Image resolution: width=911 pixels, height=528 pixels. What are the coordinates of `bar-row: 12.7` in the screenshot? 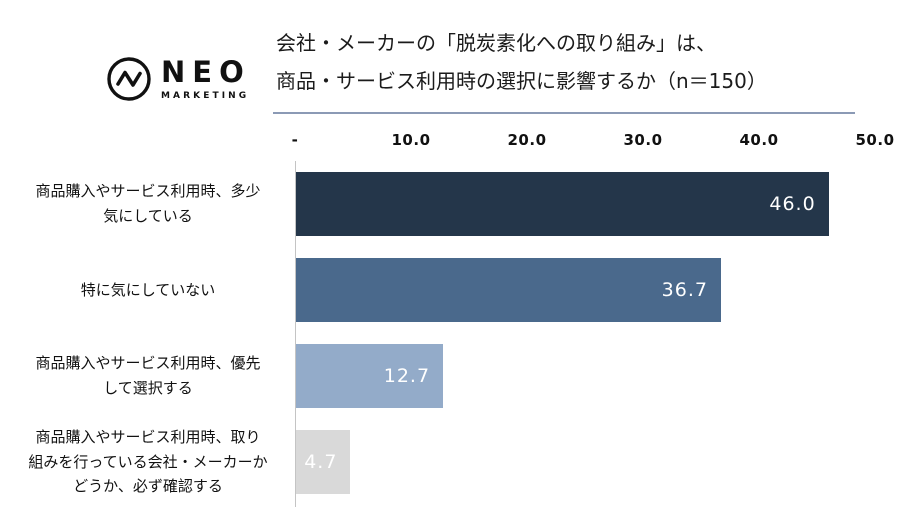 It's located at (585, 376).